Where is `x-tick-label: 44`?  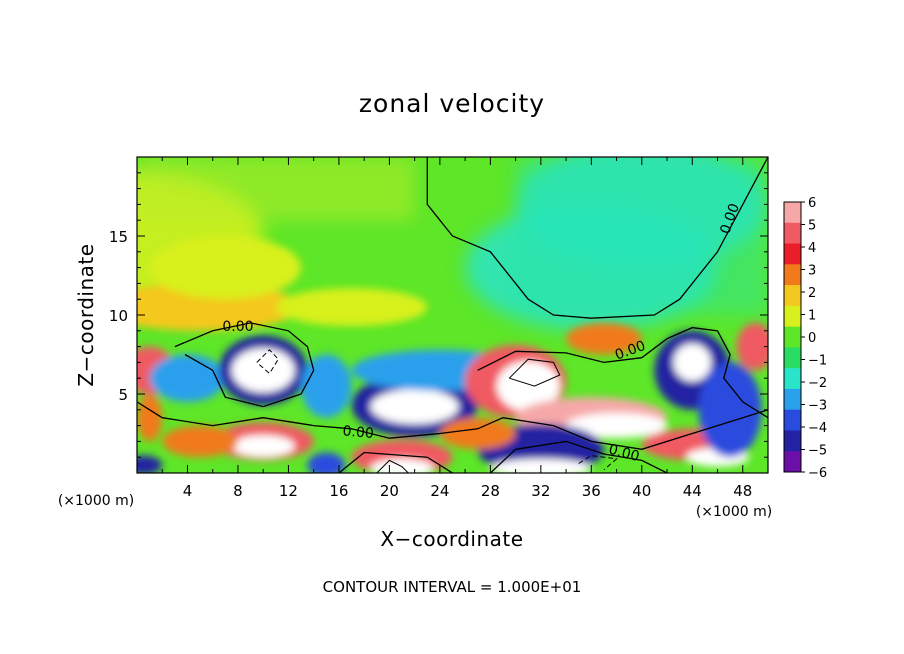
x-tick-label: 44 is located at coordinates (692, 491).